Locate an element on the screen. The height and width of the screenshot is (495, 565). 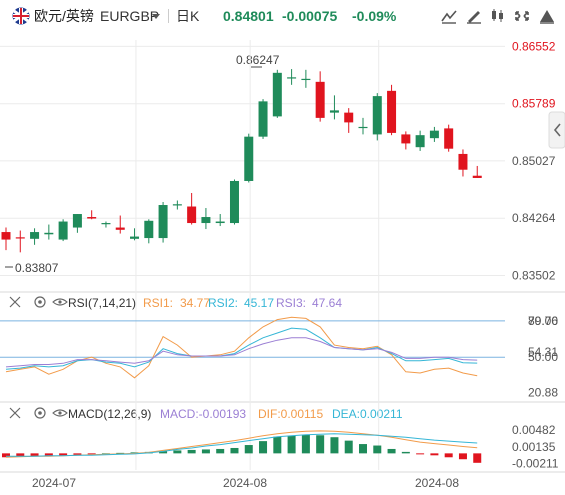
rsi2-prefix: RSI2: is located at coordinates (223, 303).